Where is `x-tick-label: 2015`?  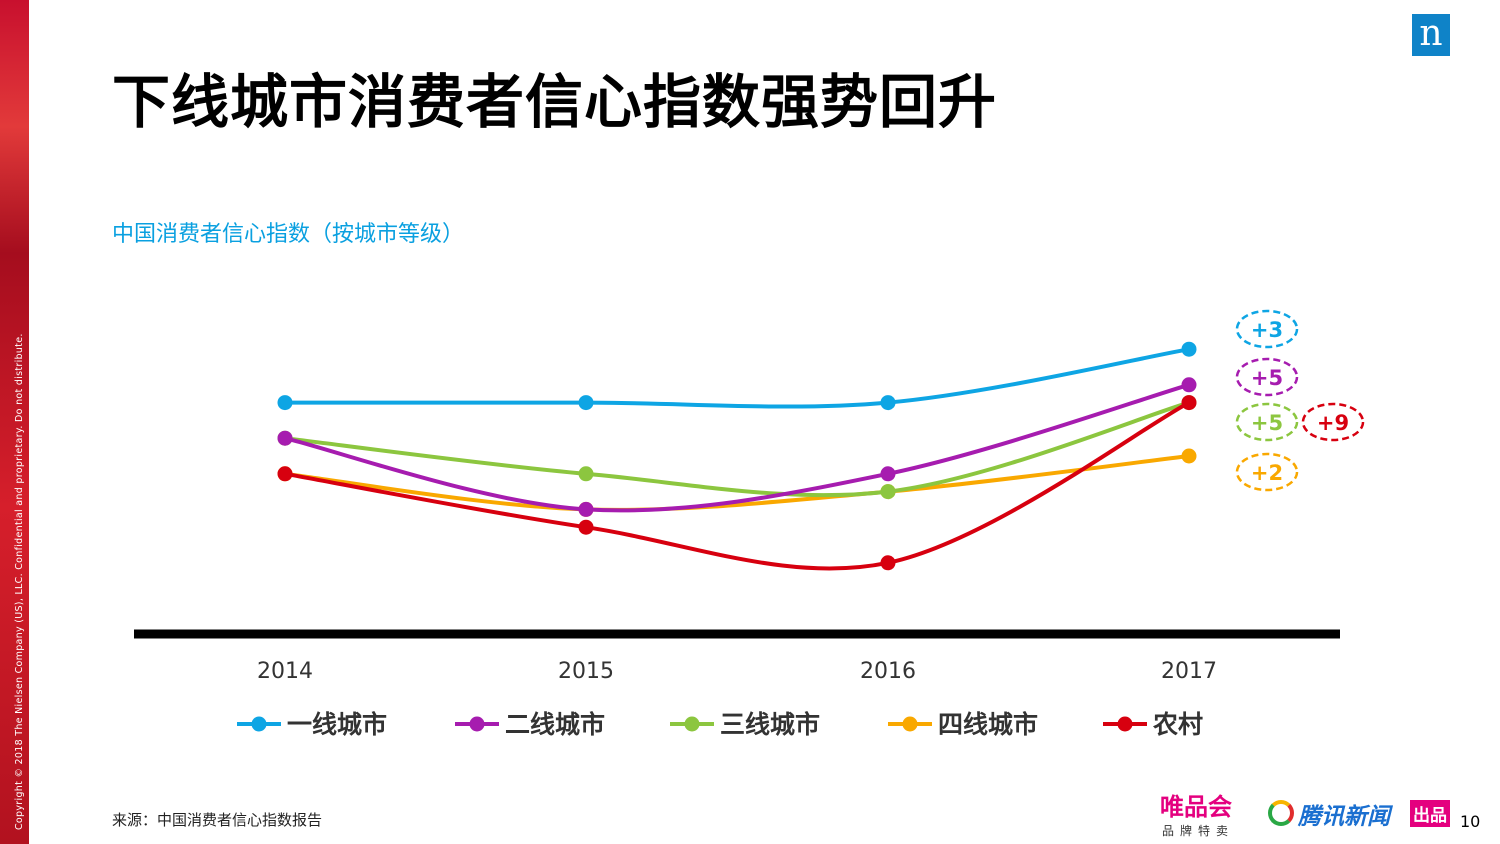
x-tick-label: 2015 is located at coordinates (586, 671).